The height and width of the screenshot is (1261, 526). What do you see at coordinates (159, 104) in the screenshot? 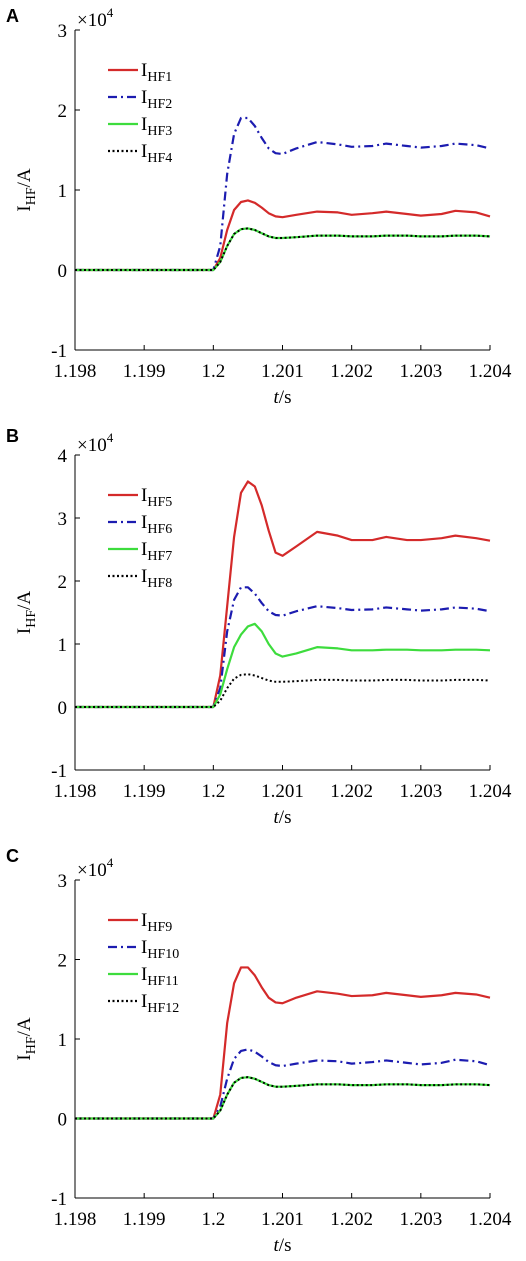
I see `legend-sub: HF2` at bounding box center [159, 104].